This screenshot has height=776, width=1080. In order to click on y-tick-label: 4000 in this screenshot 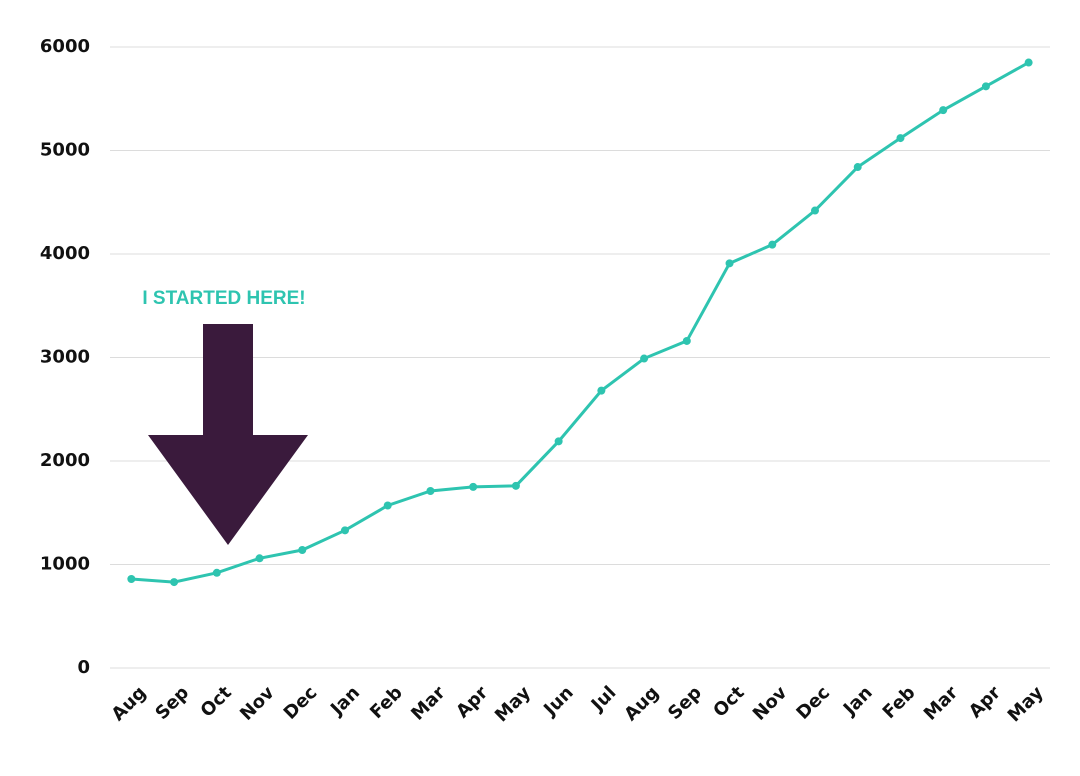, I will do `click(65, 253)`.